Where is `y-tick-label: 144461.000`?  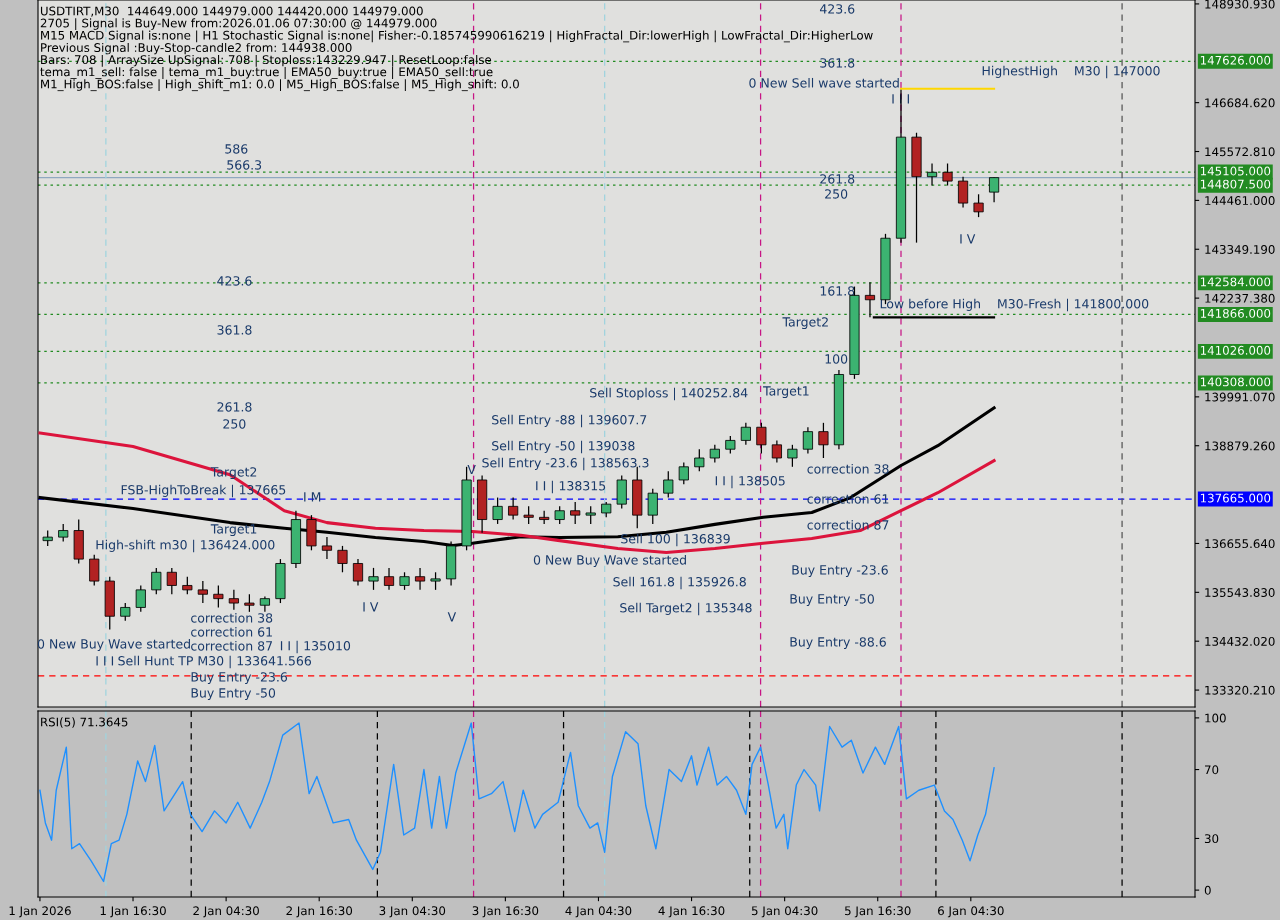 y-tick-label: 144461.000 is located at coordinates (1240, 201).